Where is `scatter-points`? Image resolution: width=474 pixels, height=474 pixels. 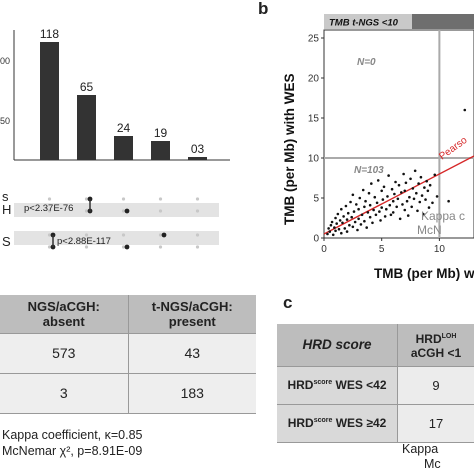 scatter-points is located at coordinates (396, 172).